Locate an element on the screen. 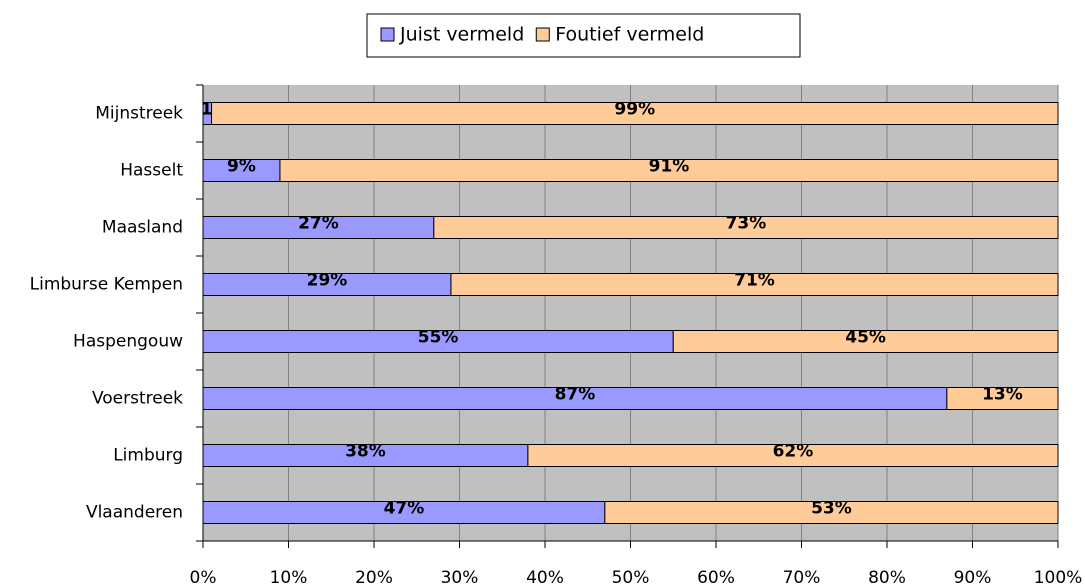 The height and width of the screenshot is (588, 1085). value-label: 29% is located at coordinates (327, 281).